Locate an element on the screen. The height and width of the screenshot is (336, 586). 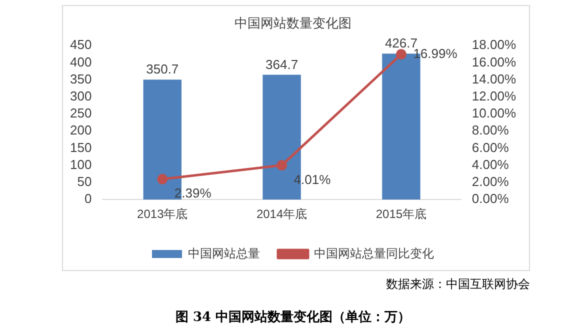
y-tick-label: 100 is located at coordinates (81, 164).